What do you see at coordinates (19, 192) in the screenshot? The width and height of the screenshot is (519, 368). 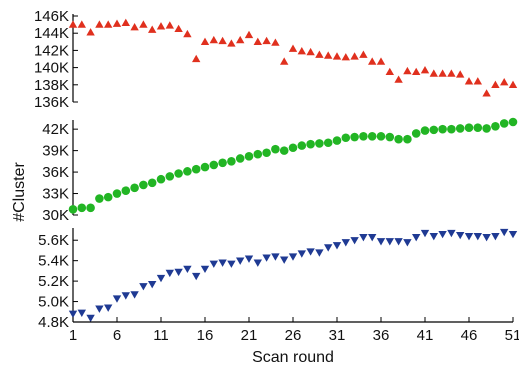 I see `y-axis-label: #Cluster` at bounding box center [19, 192].